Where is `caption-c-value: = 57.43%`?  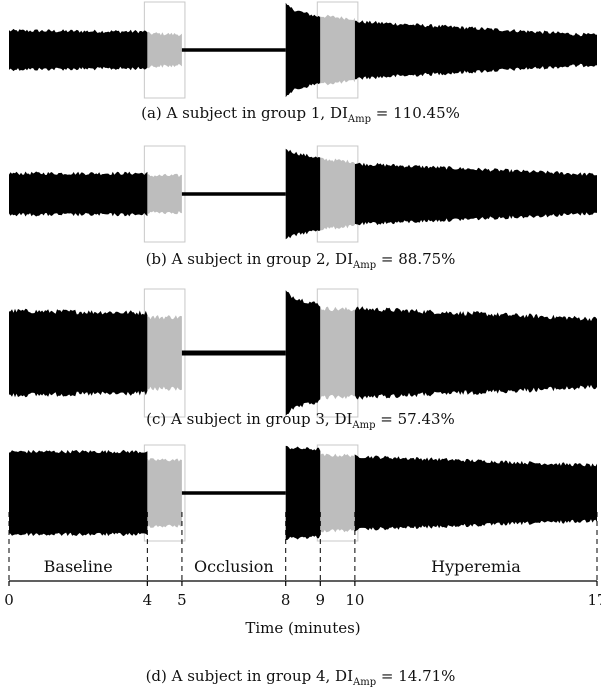 caption-c-value: = 57.43% is located at coordinates (415, 419).